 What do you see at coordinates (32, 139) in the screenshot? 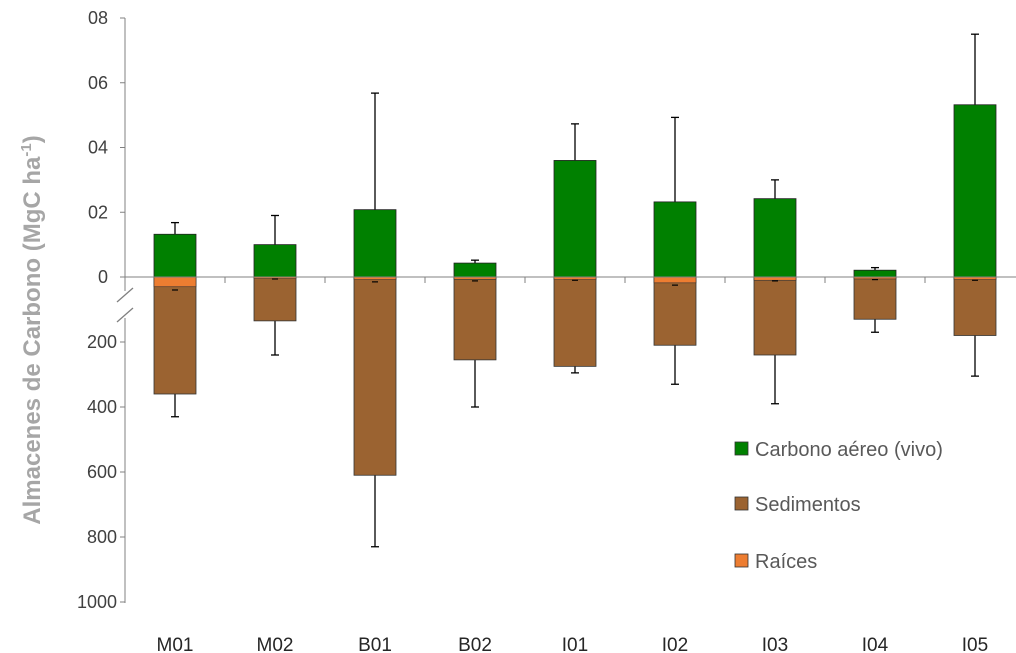
I see `y-axis-title-close: )` at bounding box center [32, 139].